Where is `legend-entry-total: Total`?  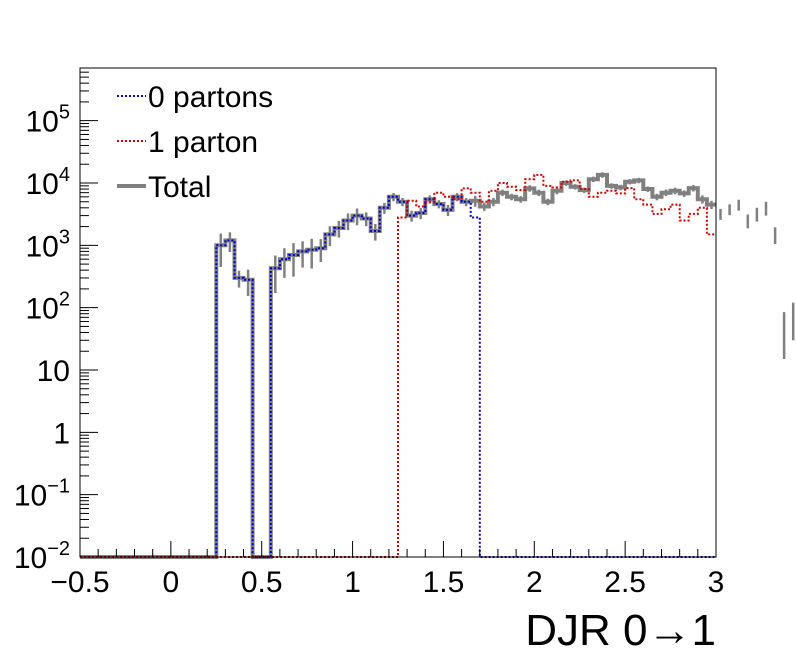 legend-entry-total: Total is located at coordinates (164, 187).